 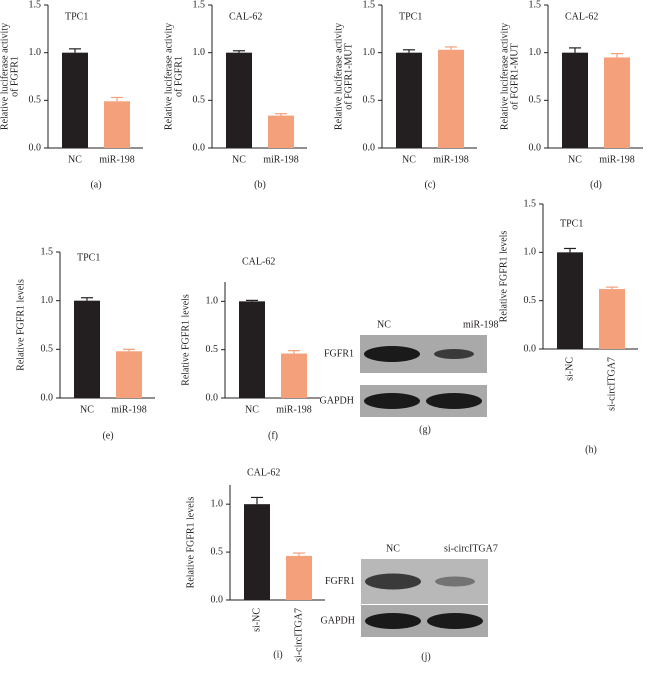 What do you see at coordinates (425, 429) in the screenshot?
I see `panel-caption: (g)` at bounding box center [425, 429].